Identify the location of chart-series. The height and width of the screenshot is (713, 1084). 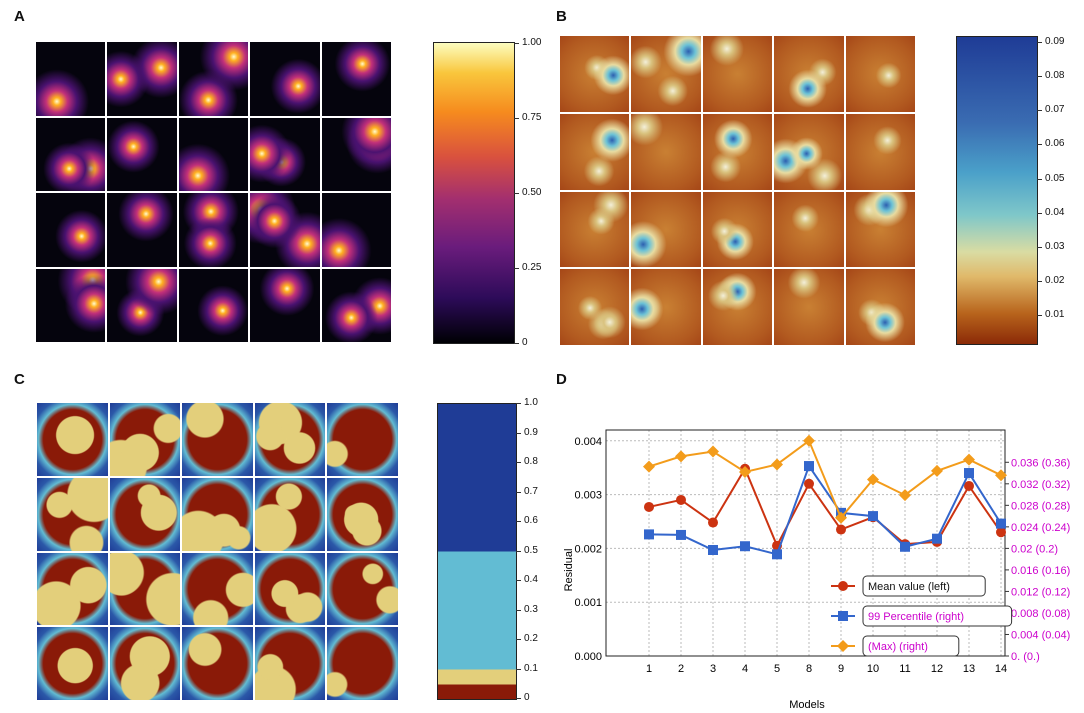
(825, 497).